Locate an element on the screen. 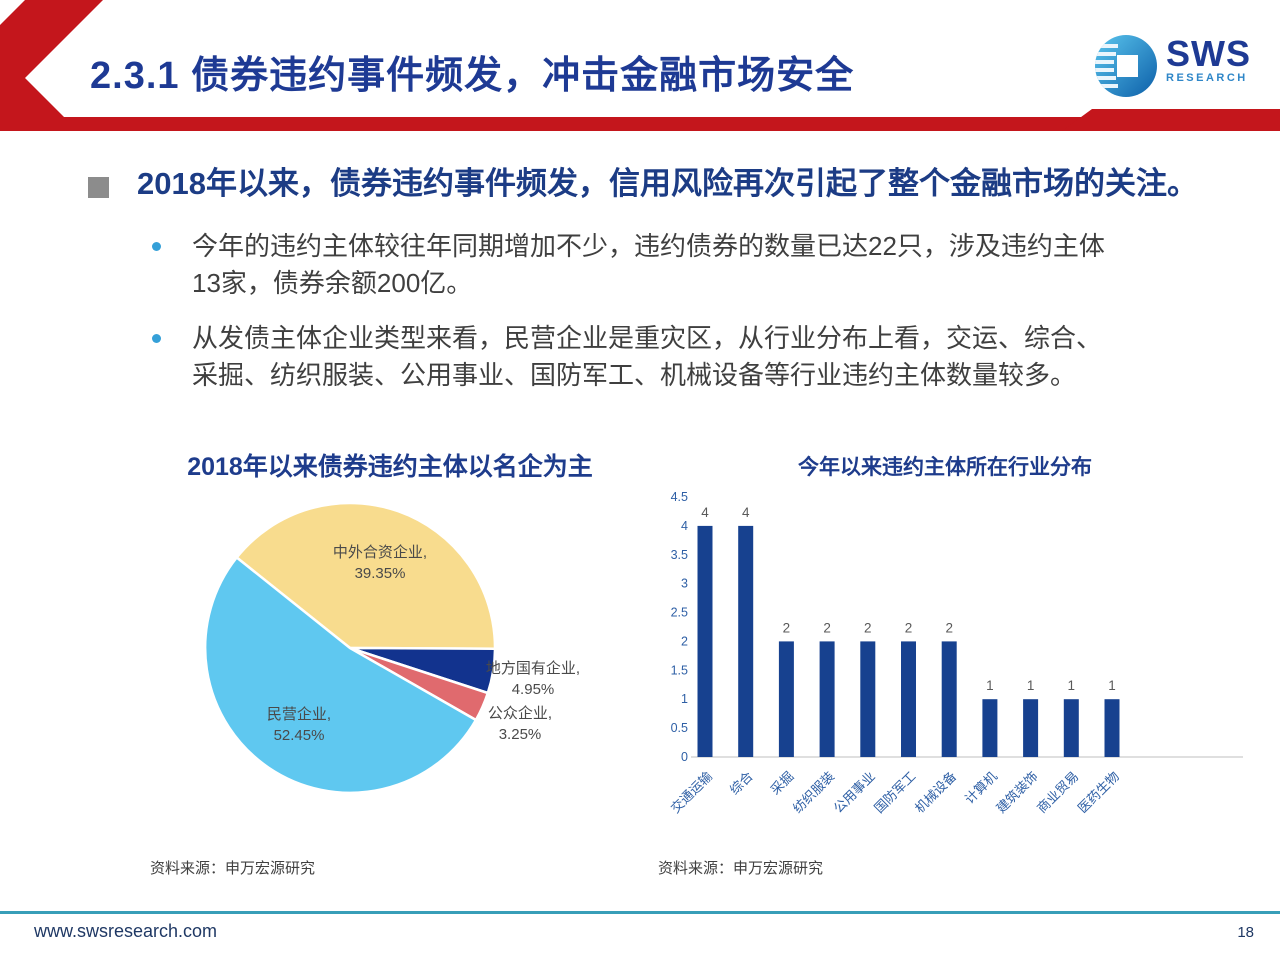  bar-source-note: 资料来源：申万宏源研究 is located at coordinates (741, 868).